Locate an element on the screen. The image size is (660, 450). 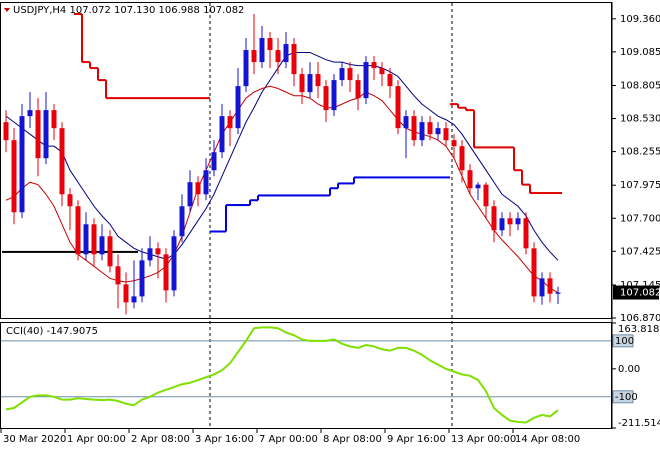
y-tick-label: 106.870 is located at coordinates (640, 318).